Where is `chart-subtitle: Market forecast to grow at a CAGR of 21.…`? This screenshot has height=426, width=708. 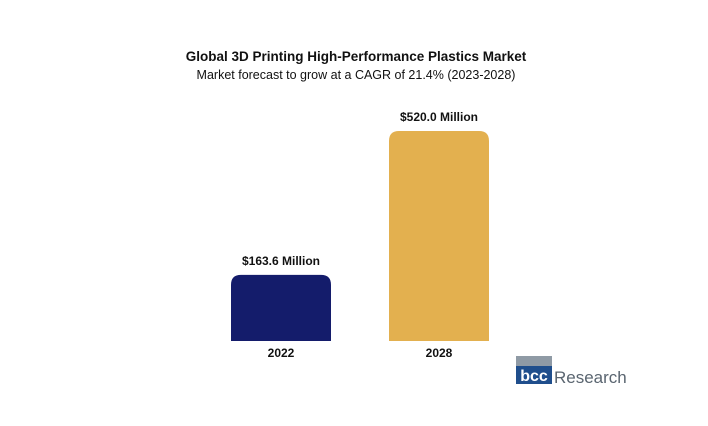 chart-subtitle: Market forecast to grow at a CAGR of 21.… is located at coordinates (356, 75).